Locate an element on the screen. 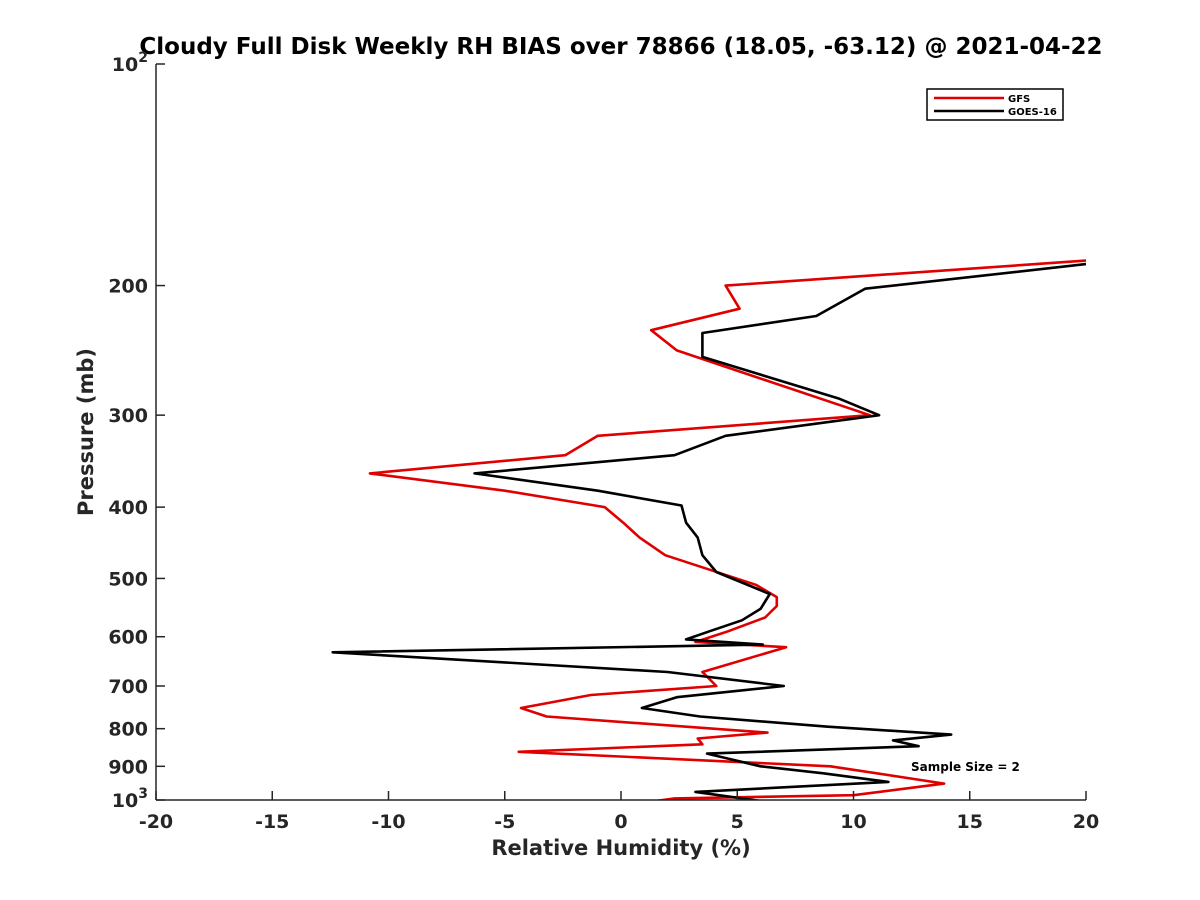  y-tick-label: 400 is located at coordinates (128, 508).